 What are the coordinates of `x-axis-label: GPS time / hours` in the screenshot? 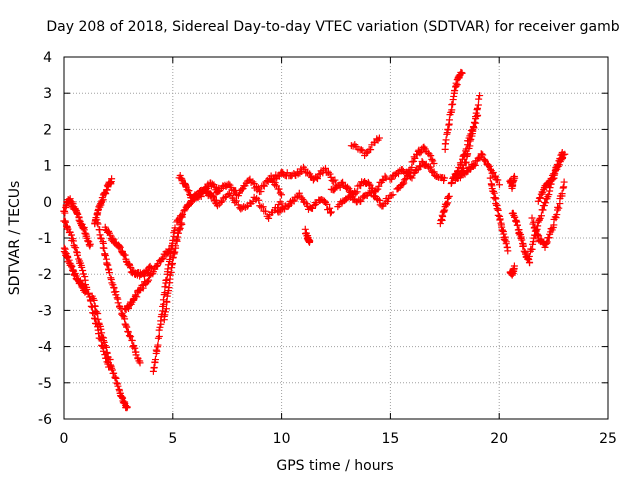 It's located at (334, 466).